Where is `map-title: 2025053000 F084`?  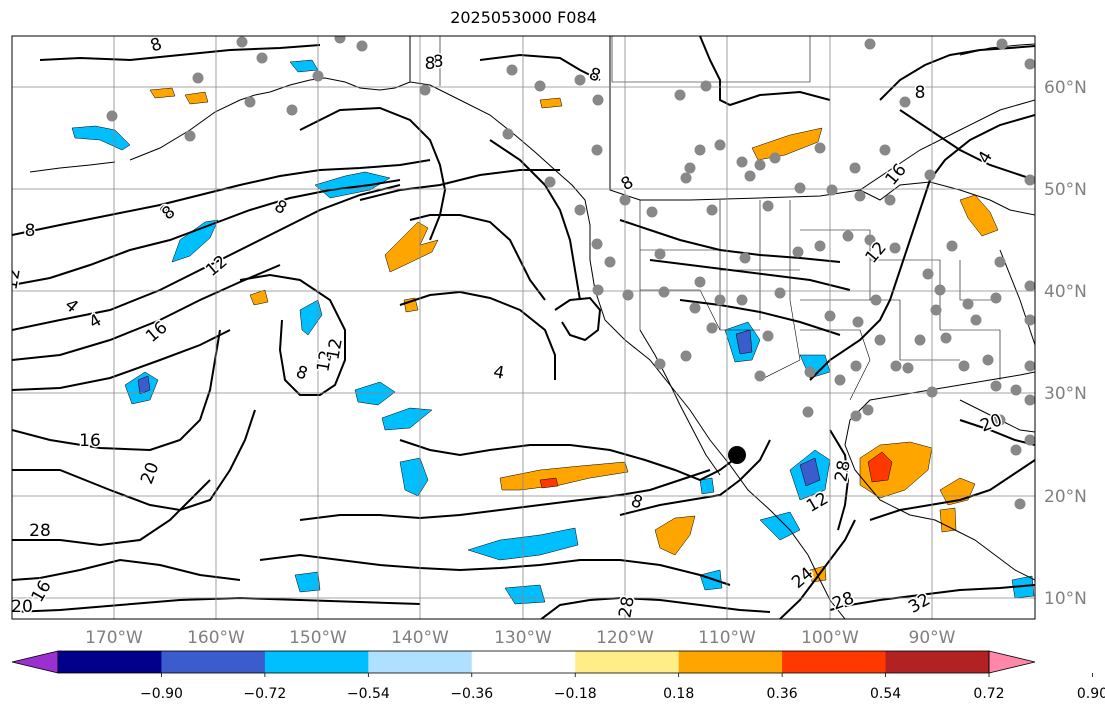 map-title: 2025053000 F084 is located at coordinates (523, 17).